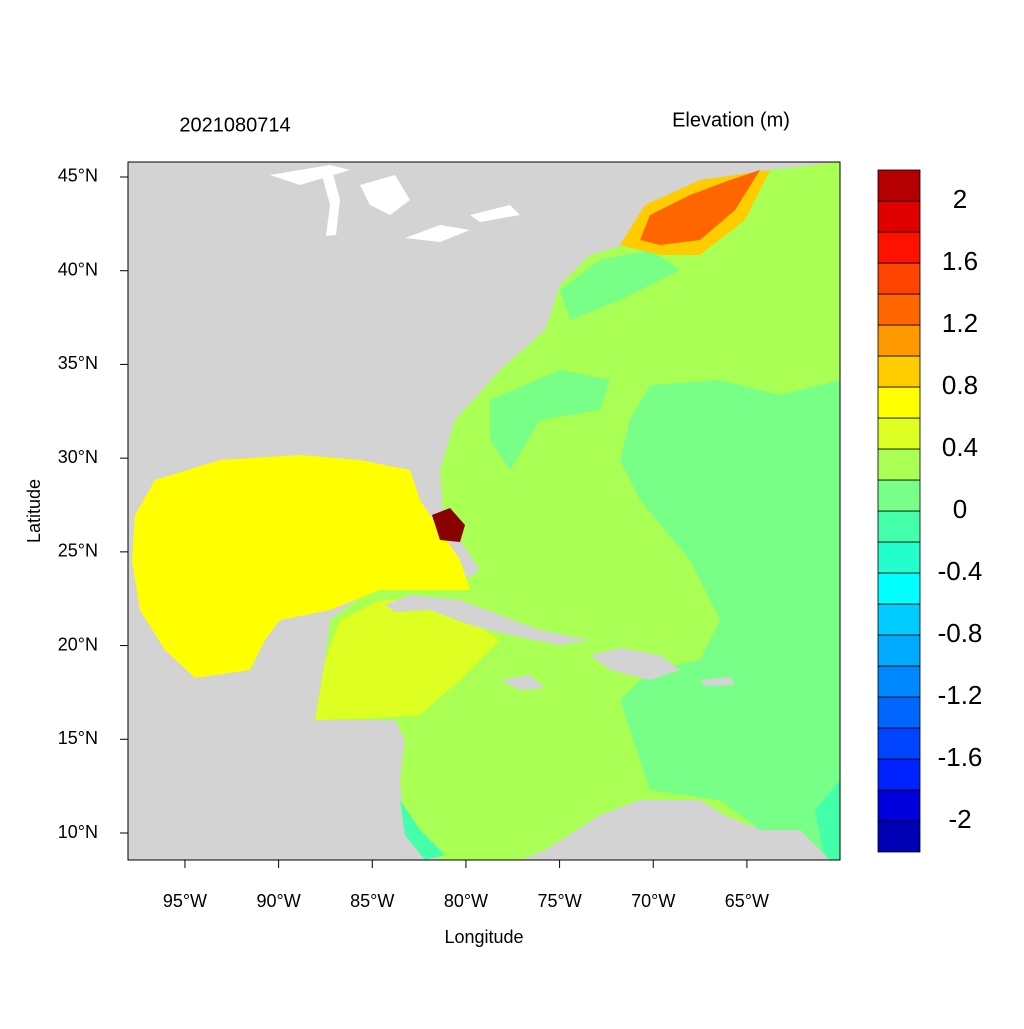  Describe the element at coordinates (747, 901) in the screenshot. I see `x-tick-label: 65°W` at that location.